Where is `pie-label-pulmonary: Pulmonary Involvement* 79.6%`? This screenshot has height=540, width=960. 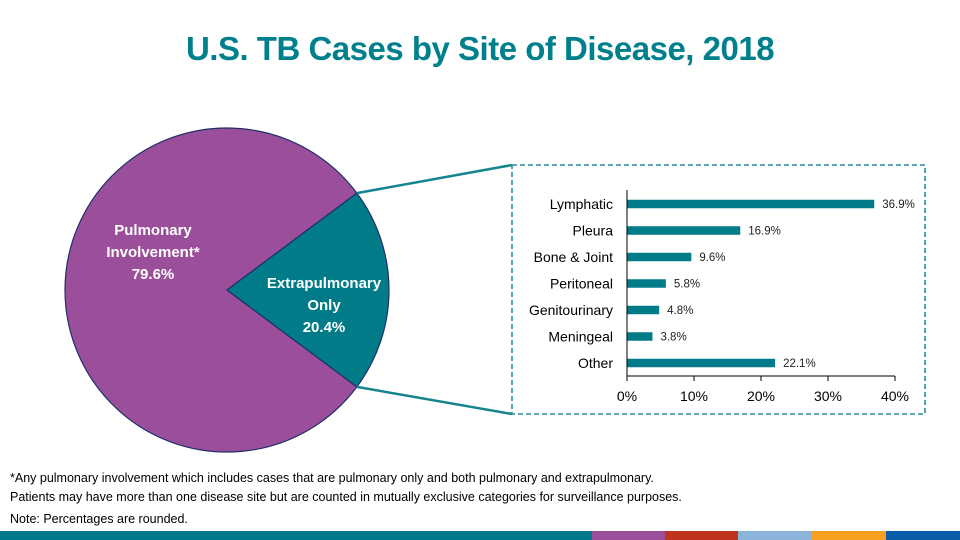 pie-label-pulmonary: Pulmonary Involvement* 79.6% is located at coordinates (153, 252).